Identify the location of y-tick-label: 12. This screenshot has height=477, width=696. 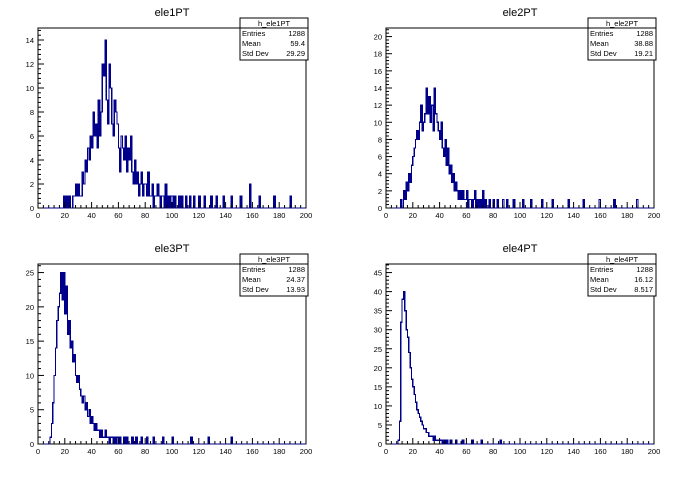
(30, 64).